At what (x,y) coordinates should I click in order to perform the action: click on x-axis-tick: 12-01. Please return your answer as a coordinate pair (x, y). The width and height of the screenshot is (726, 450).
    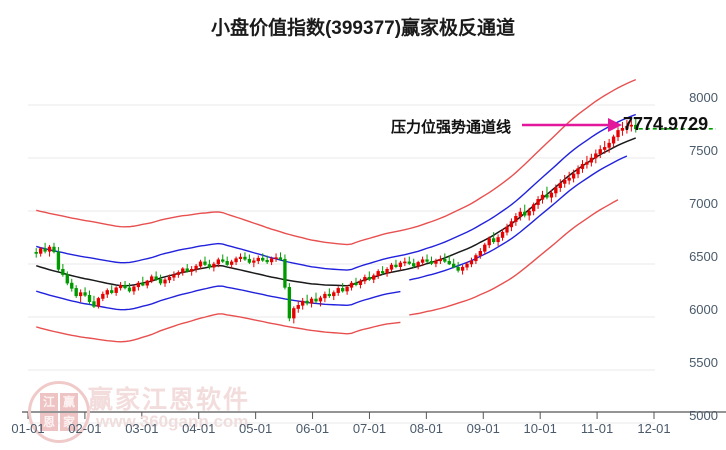
    Looking at the image, I should click on (654, 428).